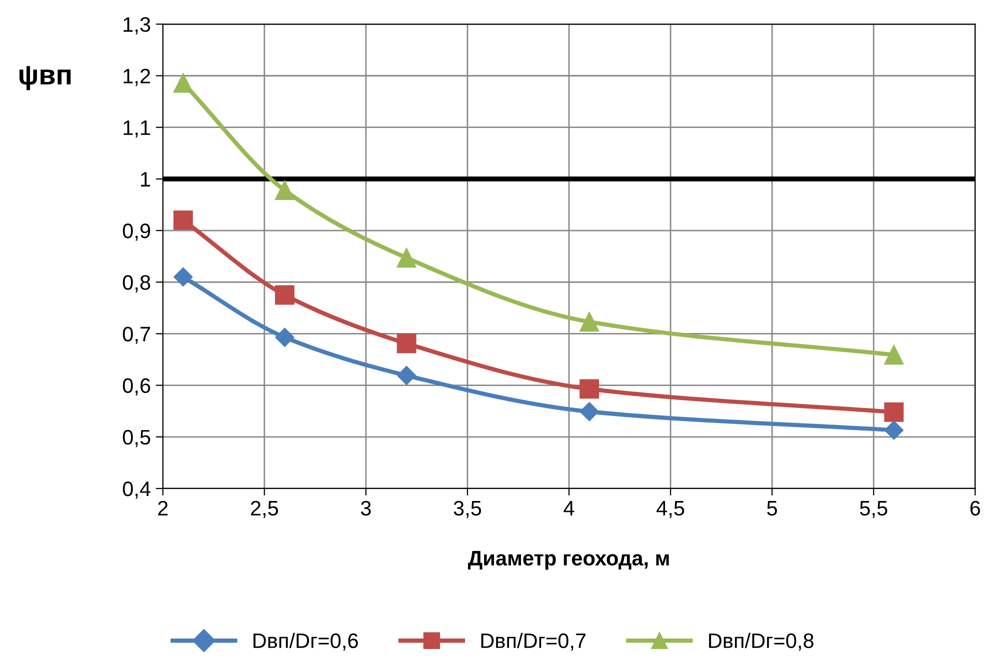  Describe the element at coordinates (975, 508) in the screenshot. I see `x-tick-label: 6` at that location.